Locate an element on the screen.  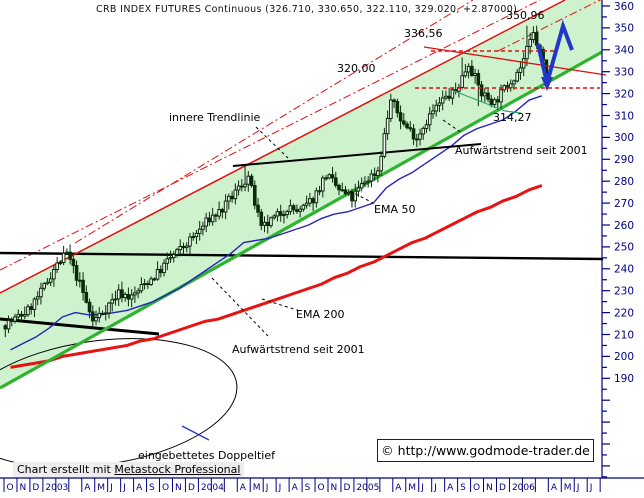
svg-text: 230 is located at coordinates (624, 292).